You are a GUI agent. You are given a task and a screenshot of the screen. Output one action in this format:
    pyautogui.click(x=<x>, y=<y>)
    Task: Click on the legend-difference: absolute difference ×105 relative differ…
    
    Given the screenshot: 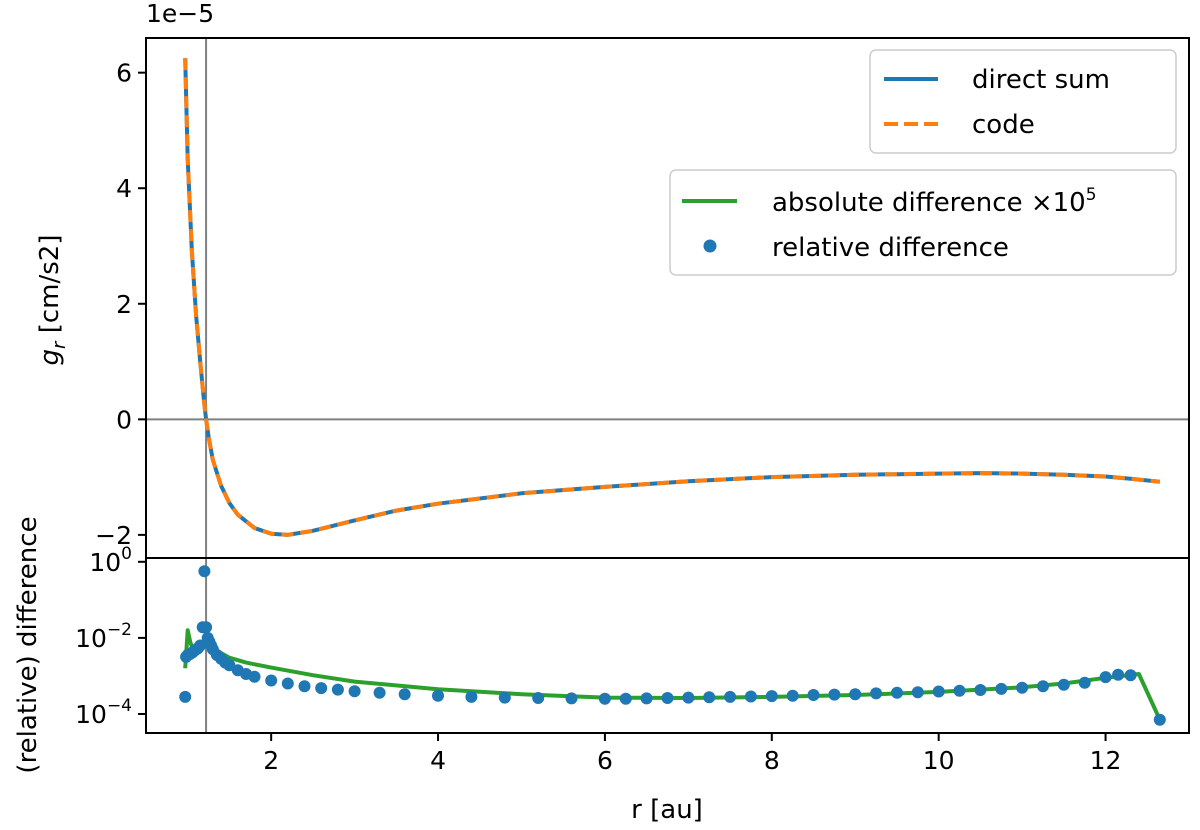 What is the action you would take?
    pyautogui.click(x=923, y=222)
    